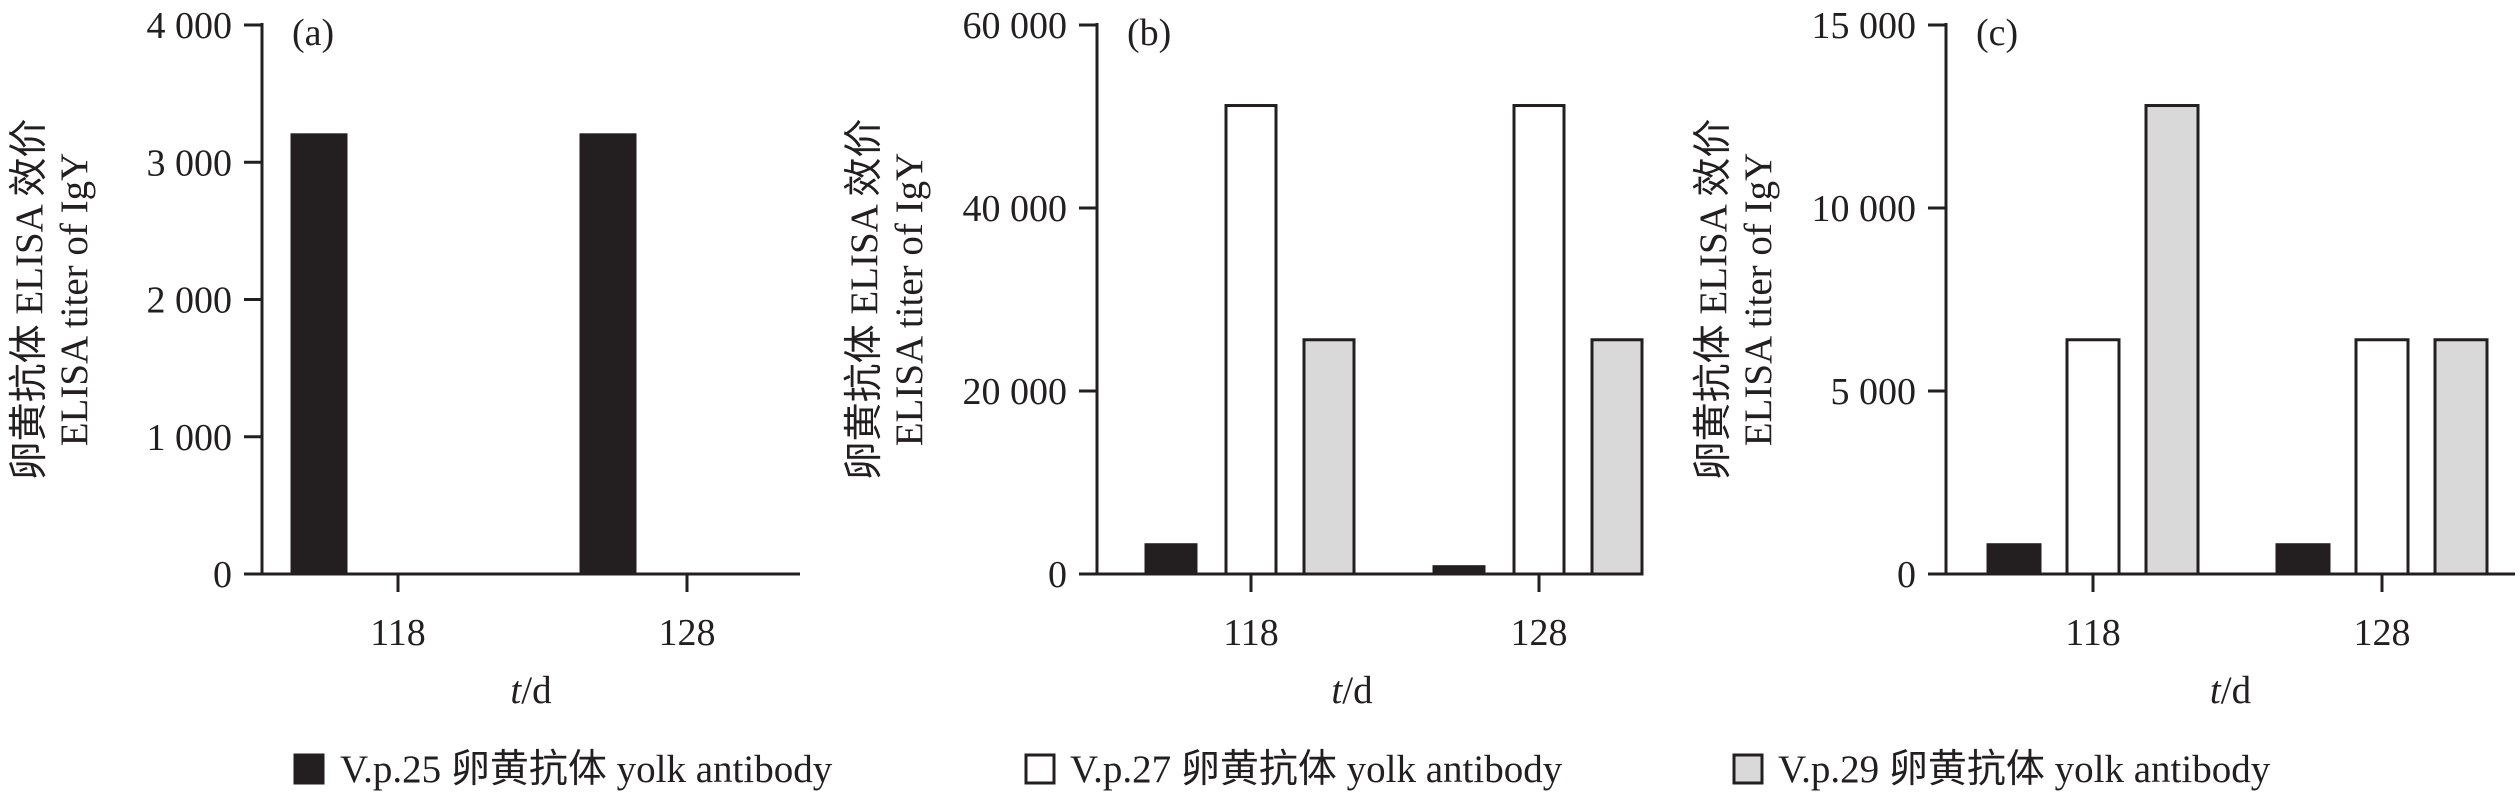 The height and width of the screenshot is (803, 2520). What do you see at coordinates (1864, 26) in the screenshot?
I see `y-tick-label: 15 000` at bounding box center [1864, 26].